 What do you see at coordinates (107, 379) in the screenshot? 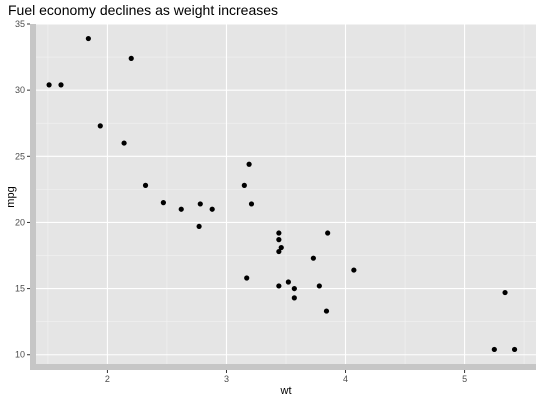
I see `x-tick-label: 2` at bounding box center [107, 379].